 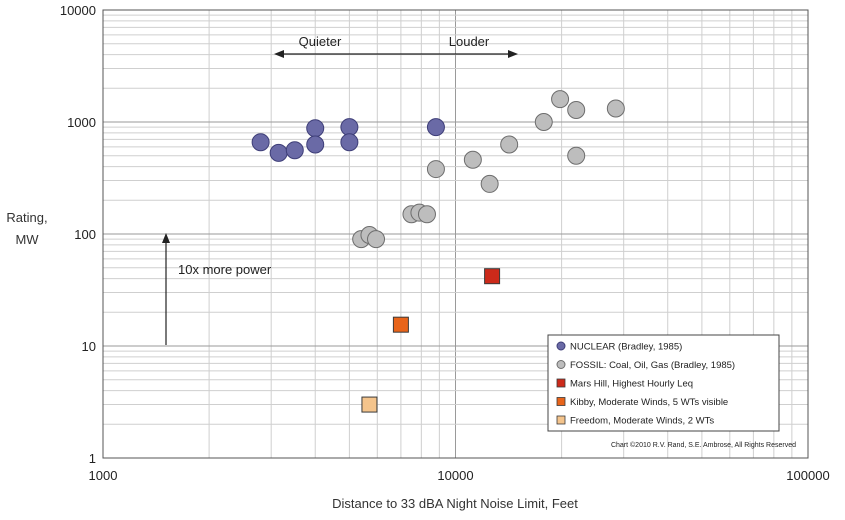 I want to click on quieter-louder-annotation: Quieter Louder, so click(x=396, y=46).